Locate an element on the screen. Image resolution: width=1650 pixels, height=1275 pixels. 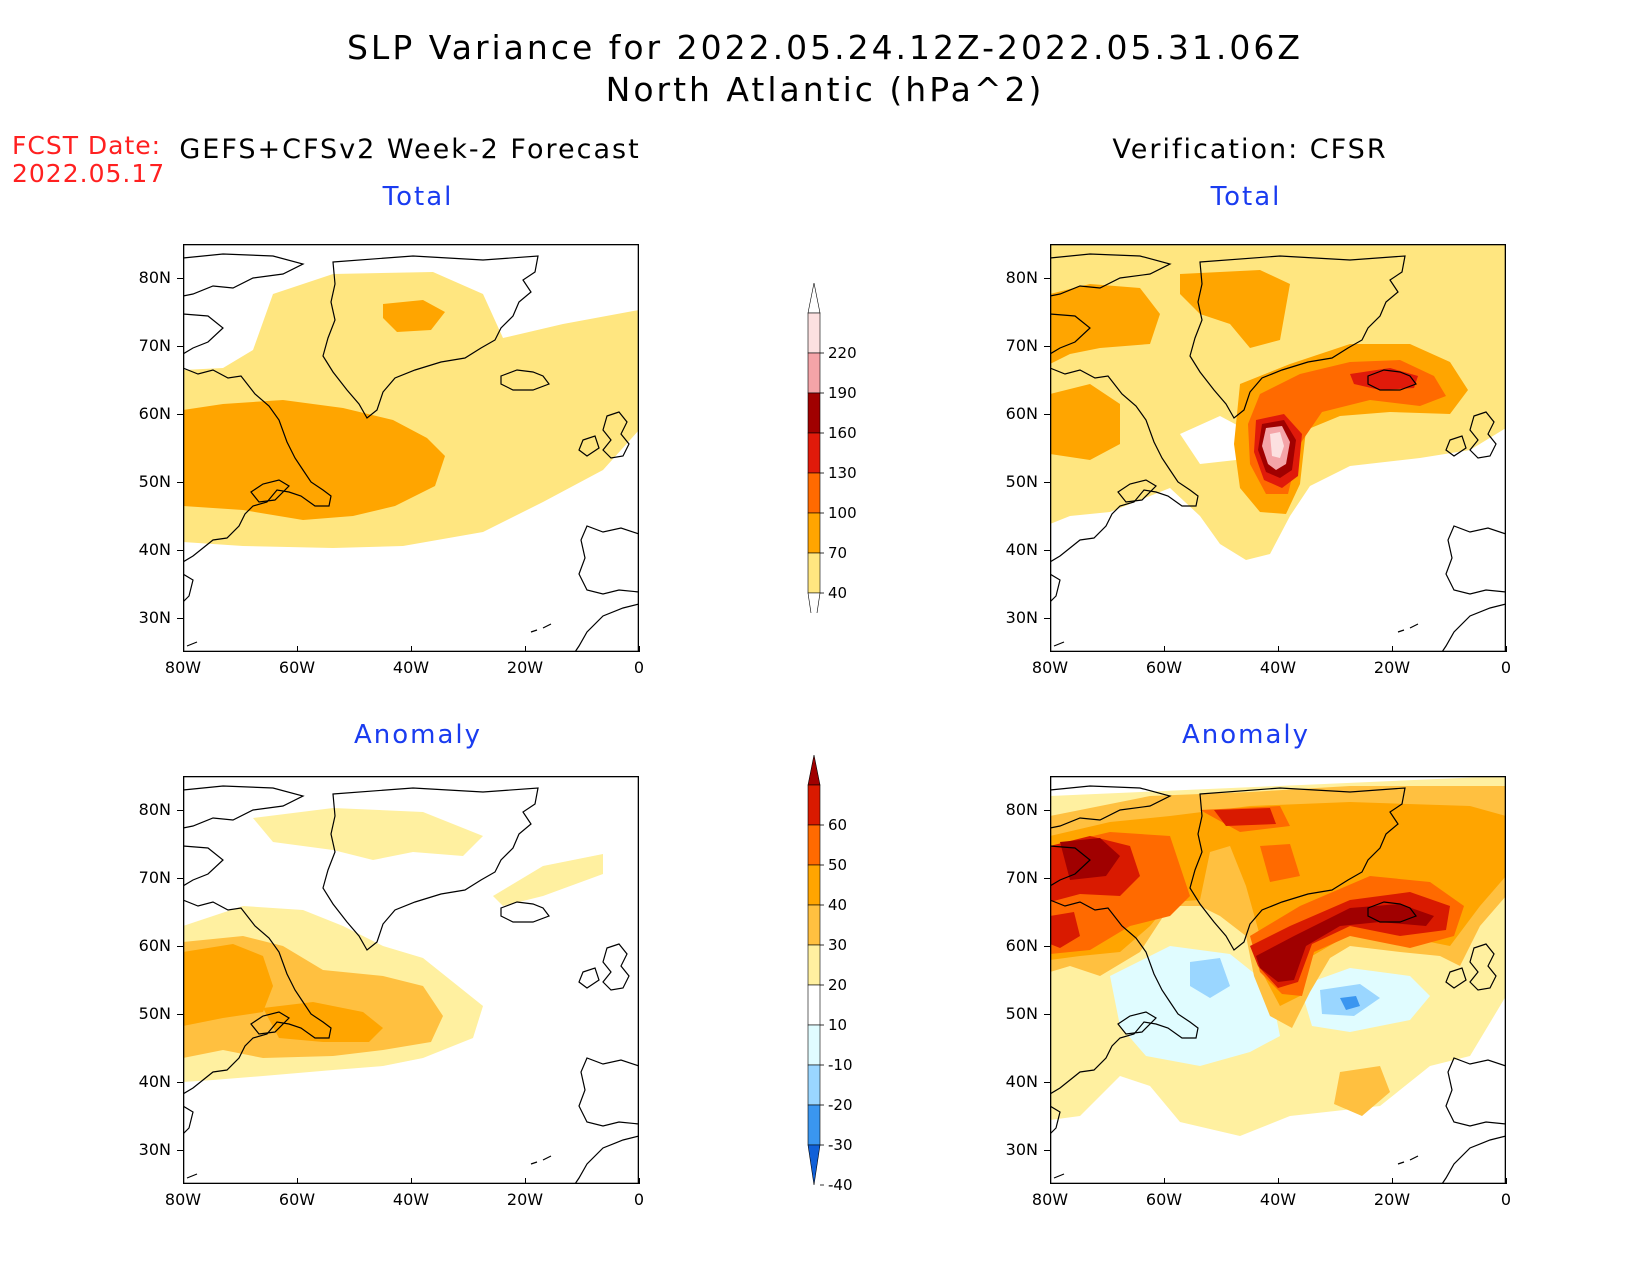
contour-10-20-b is located at coordinates (548, 880).